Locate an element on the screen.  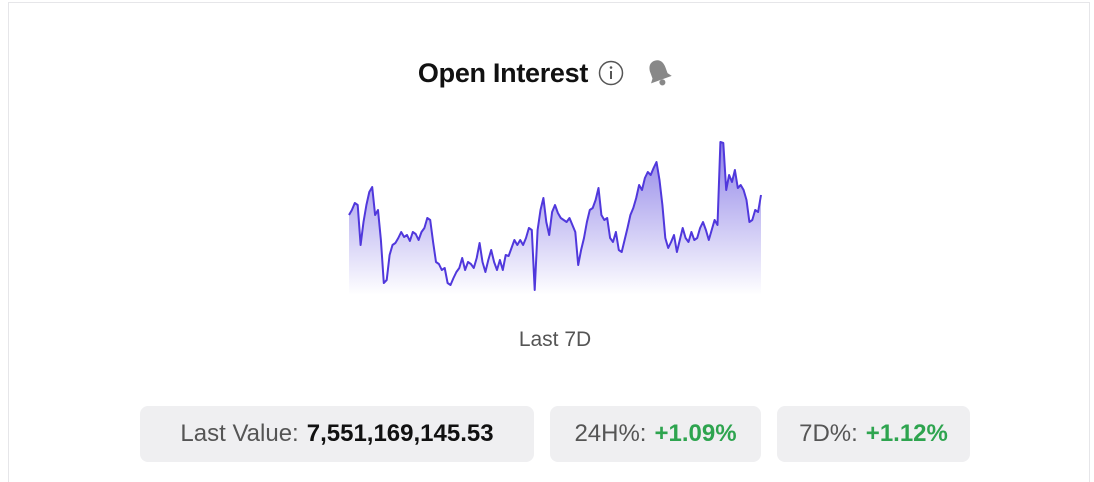
period-label: Last 7D is located at coordinates (555, 339).